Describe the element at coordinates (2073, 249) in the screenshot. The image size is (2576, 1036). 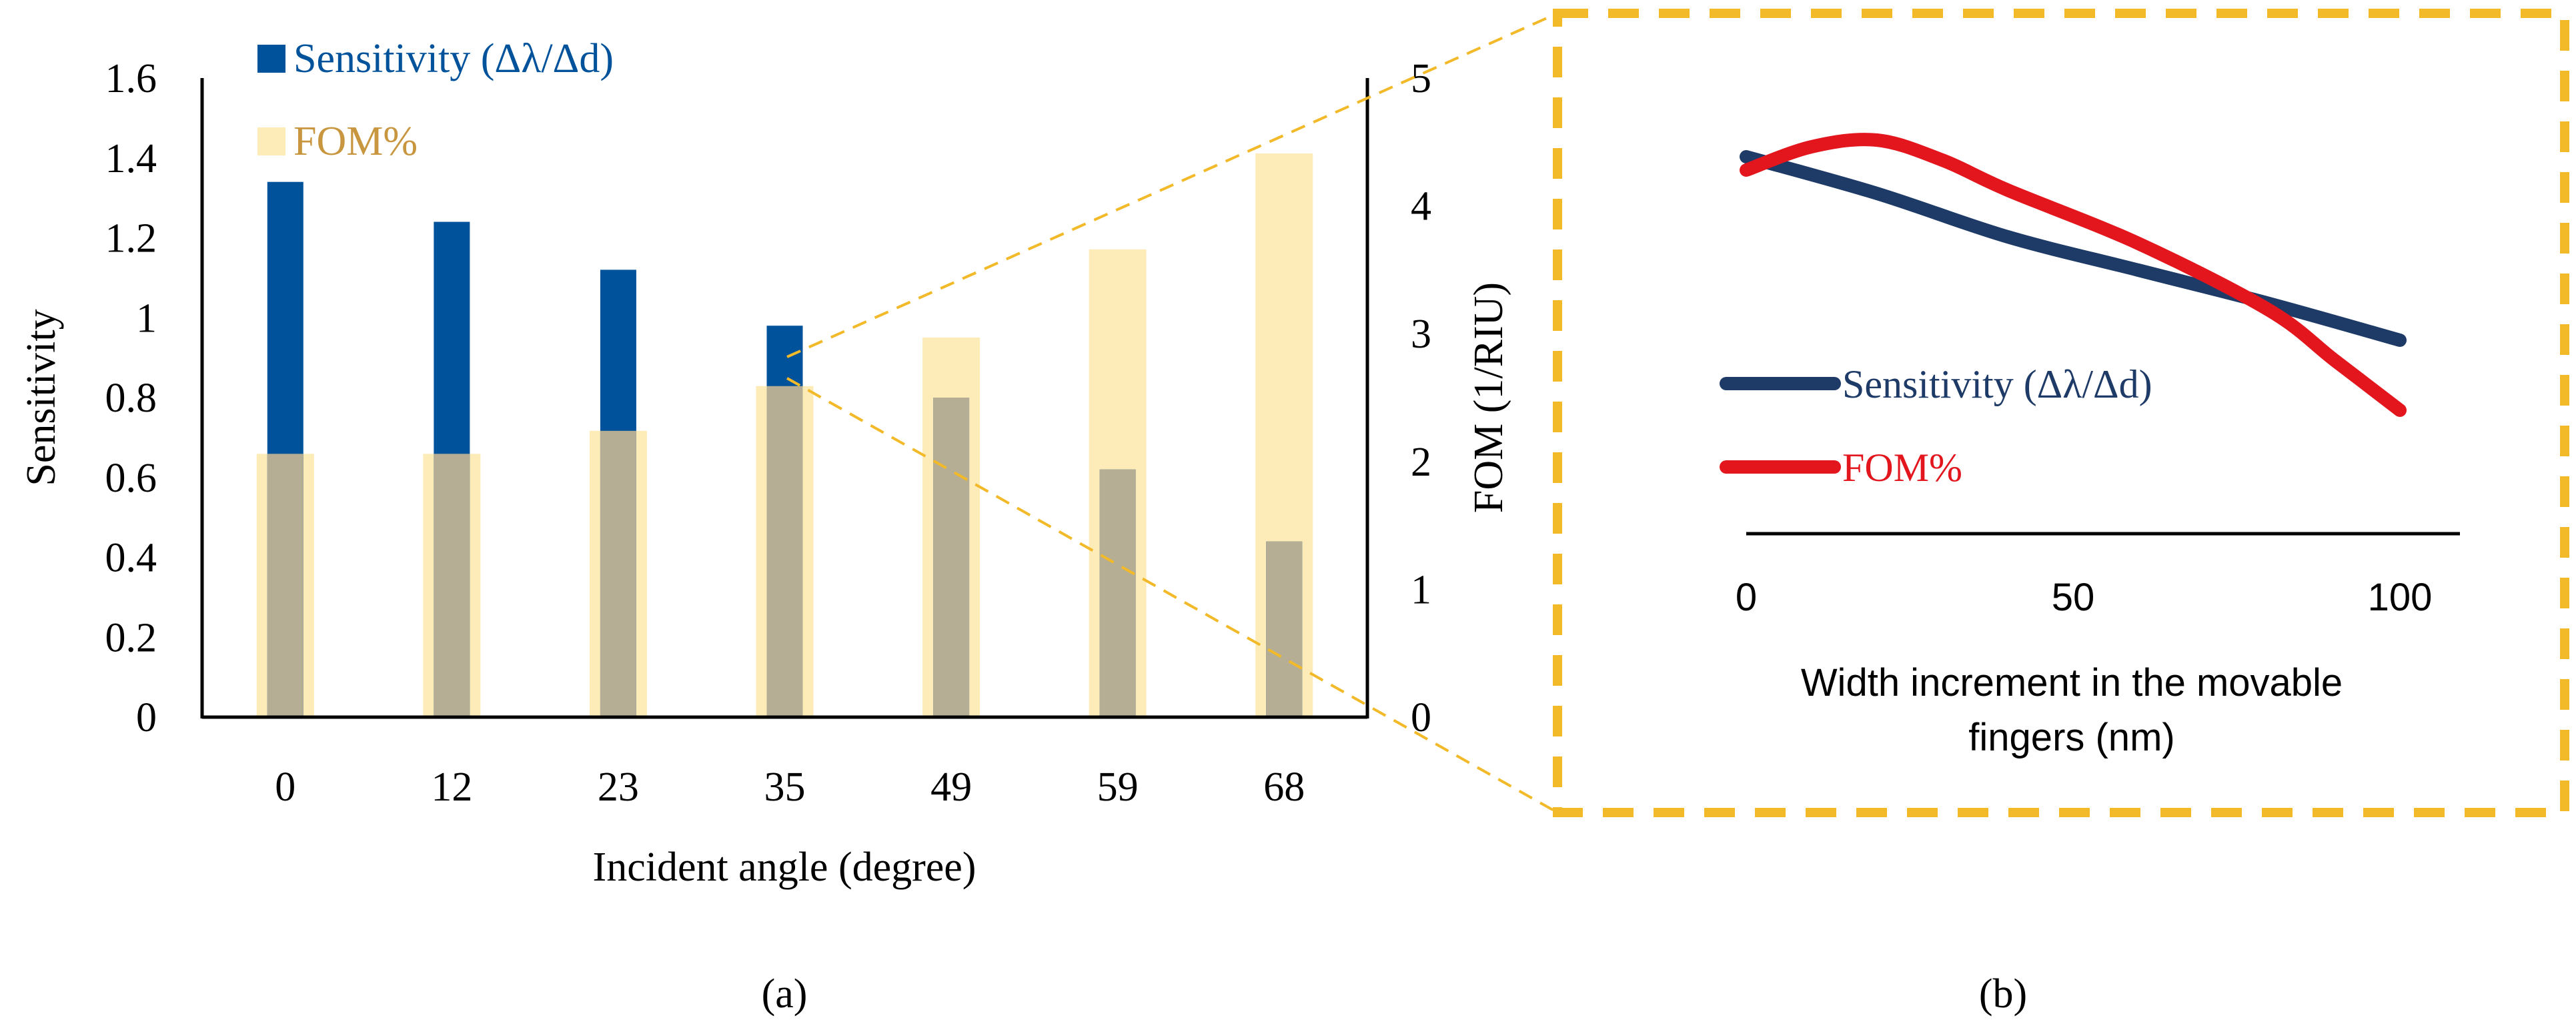
I see `sensitivity-line` at that location.